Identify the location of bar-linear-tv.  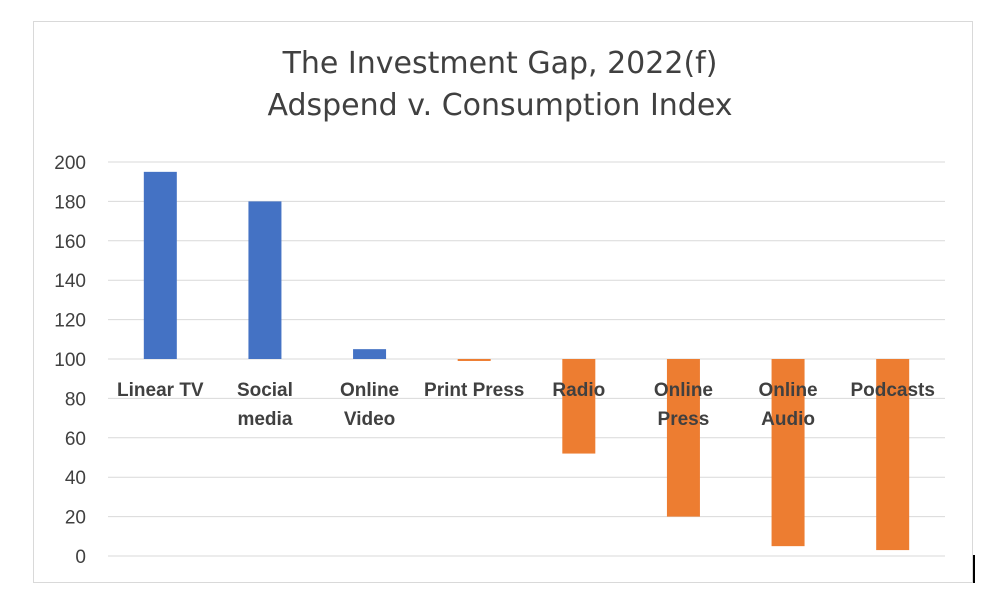
(160, 265).